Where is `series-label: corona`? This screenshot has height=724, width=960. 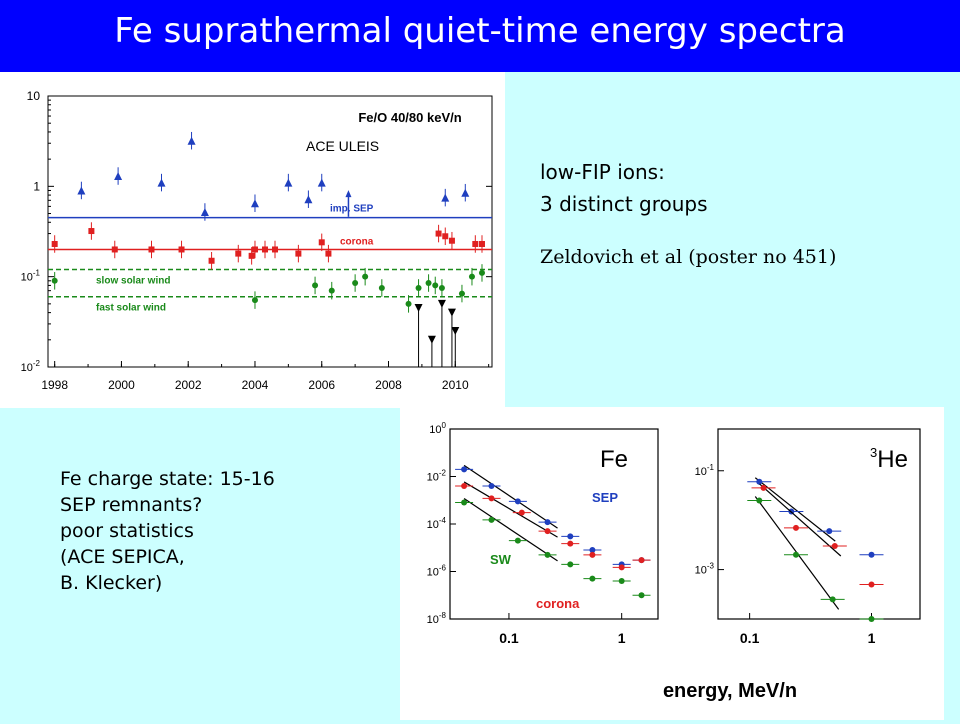 series-label: corona is located at coordinates (558, 603).